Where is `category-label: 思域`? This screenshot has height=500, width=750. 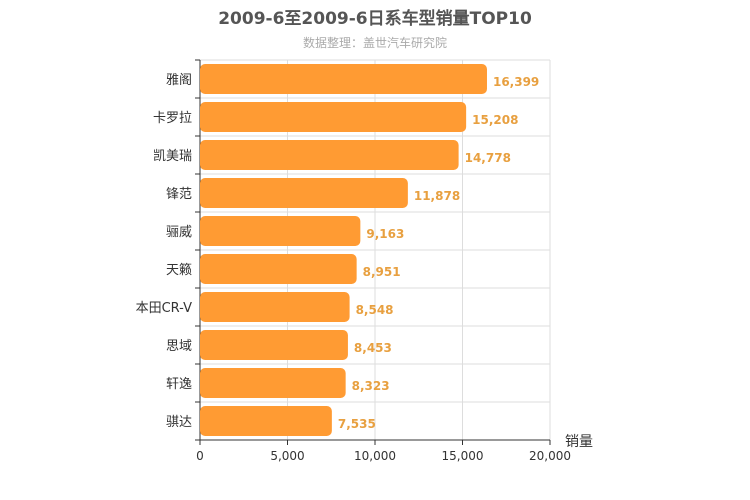
category-label: 思域 is located at coordinates (179, 346).